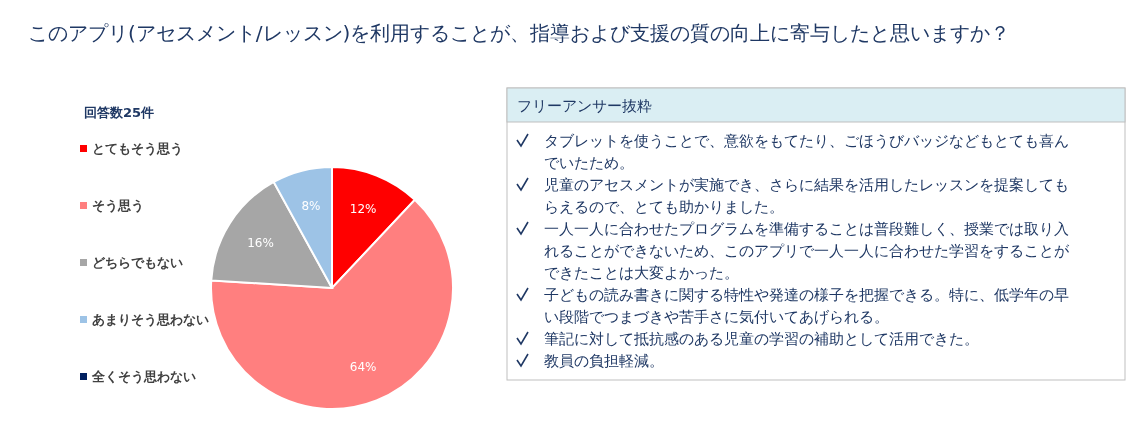  I want to click on text: 一人一人に合わせたプログラムを準備することは普段難しく、授業では取り入れることができないため、このアプリで一人一人に合わせた学習をすることができたことは大変よかった。, so click(807, 251).